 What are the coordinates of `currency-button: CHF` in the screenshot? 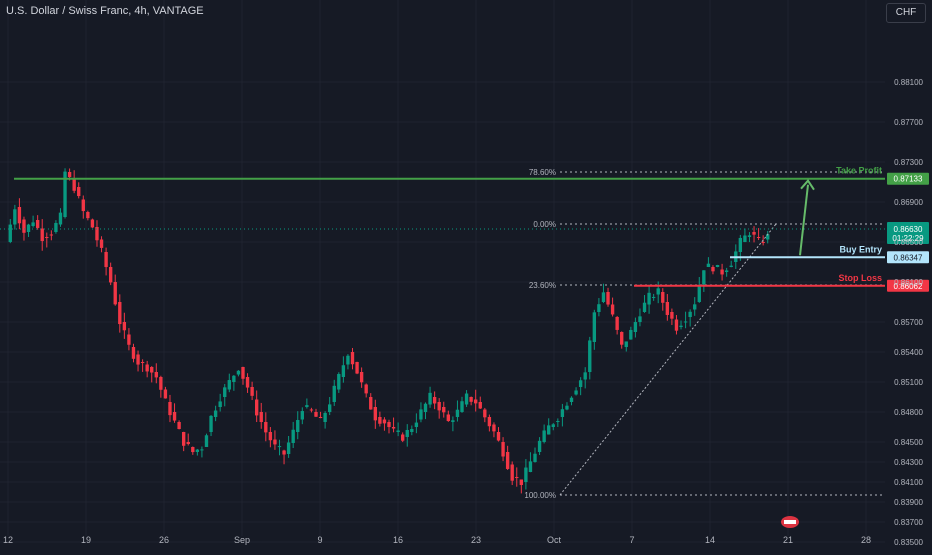 It's located at (906, 13).